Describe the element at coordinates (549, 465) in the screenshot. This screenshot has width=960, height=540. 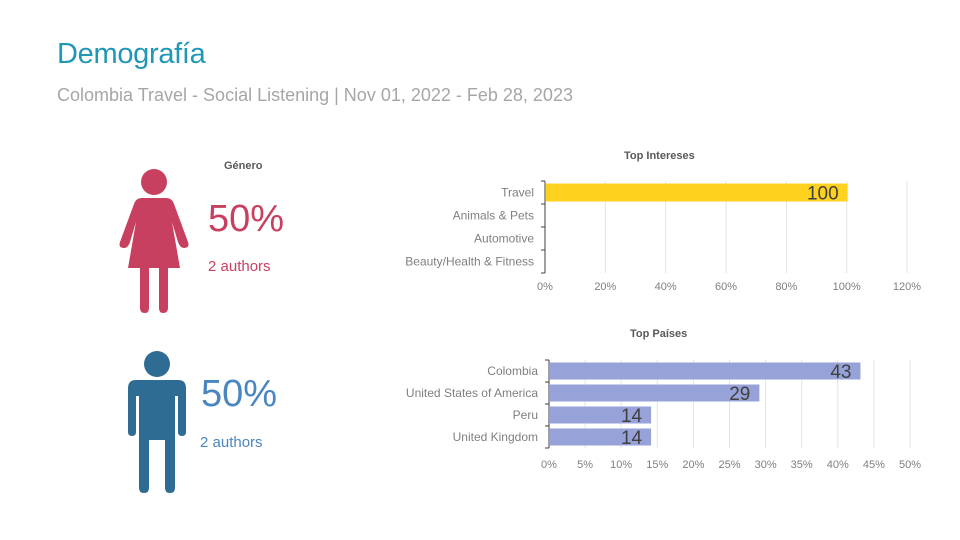
I see `countries-tick-label: 0%` at that location.